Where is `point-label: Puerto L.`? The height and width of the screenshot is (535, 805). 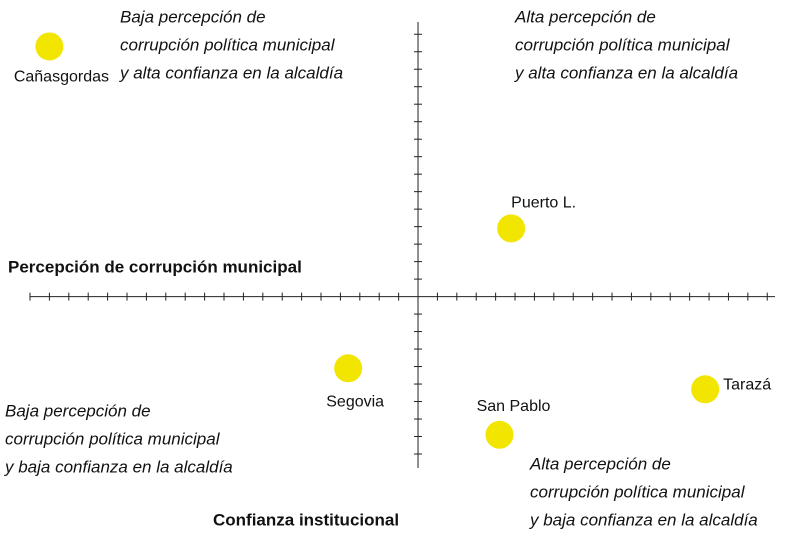
point-label: Puerto L. is located at coordinates (543, 203).